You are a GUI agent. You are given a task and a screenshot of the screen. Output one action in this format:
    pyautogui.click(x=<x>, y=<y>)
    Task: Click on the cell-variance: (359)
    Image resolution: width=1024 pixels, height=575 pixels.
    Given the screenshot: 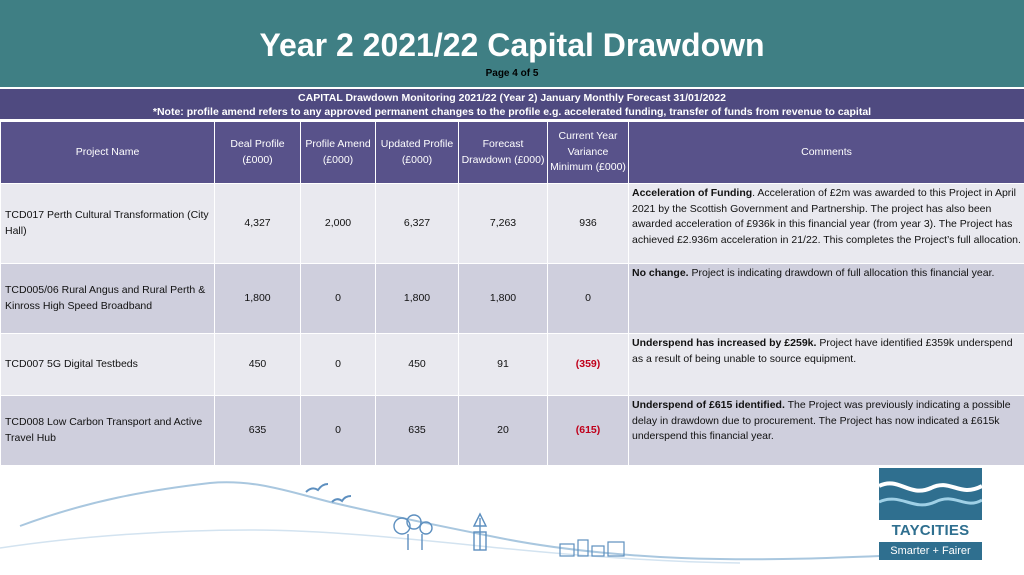 What is the action you would take?
    pyautogui.click(x=588, y=364)
    